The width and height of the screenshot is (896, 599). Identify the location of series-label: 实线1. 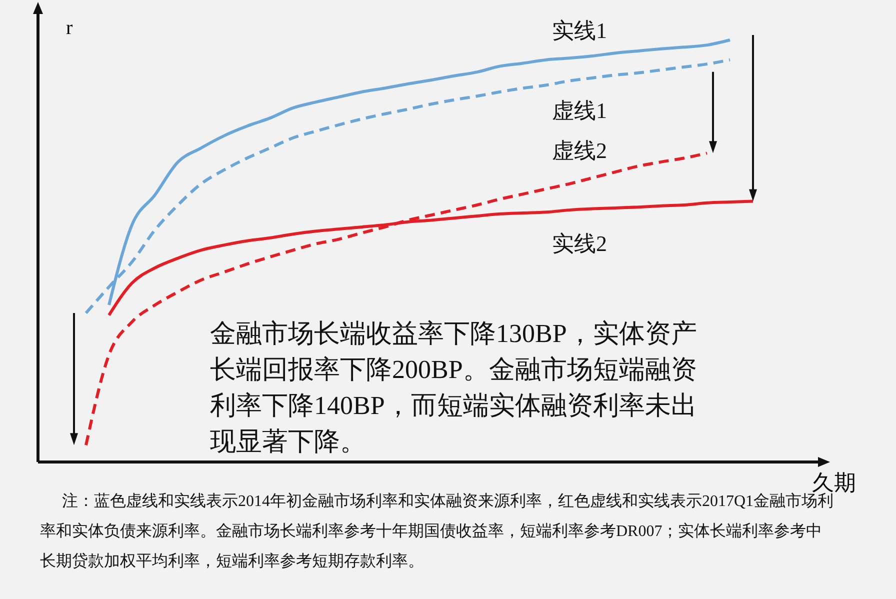
(579, 31).